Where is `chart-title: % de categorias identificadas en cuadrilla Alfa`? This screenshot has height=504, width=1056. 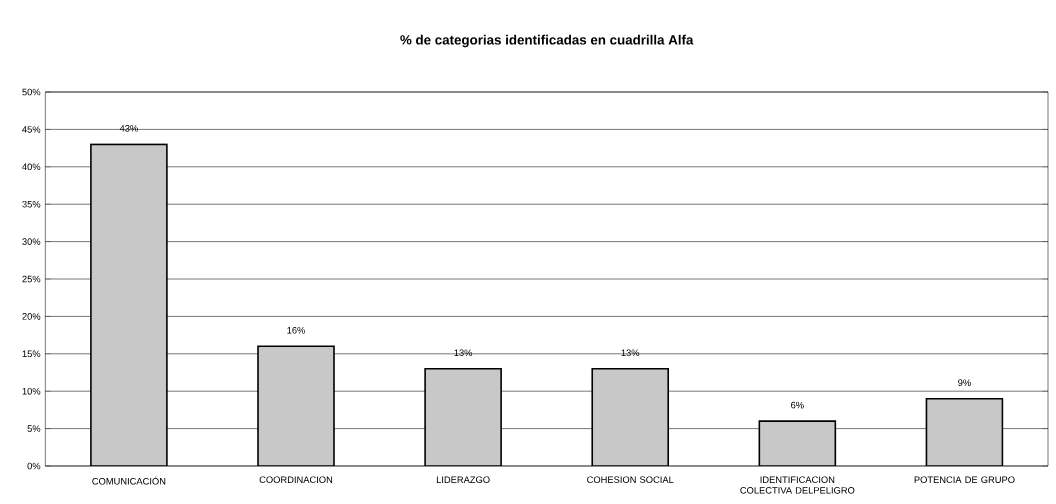 chart-title: % de categorias identificadas en cuadrilla Alfa is located at coordinates (547, 41).